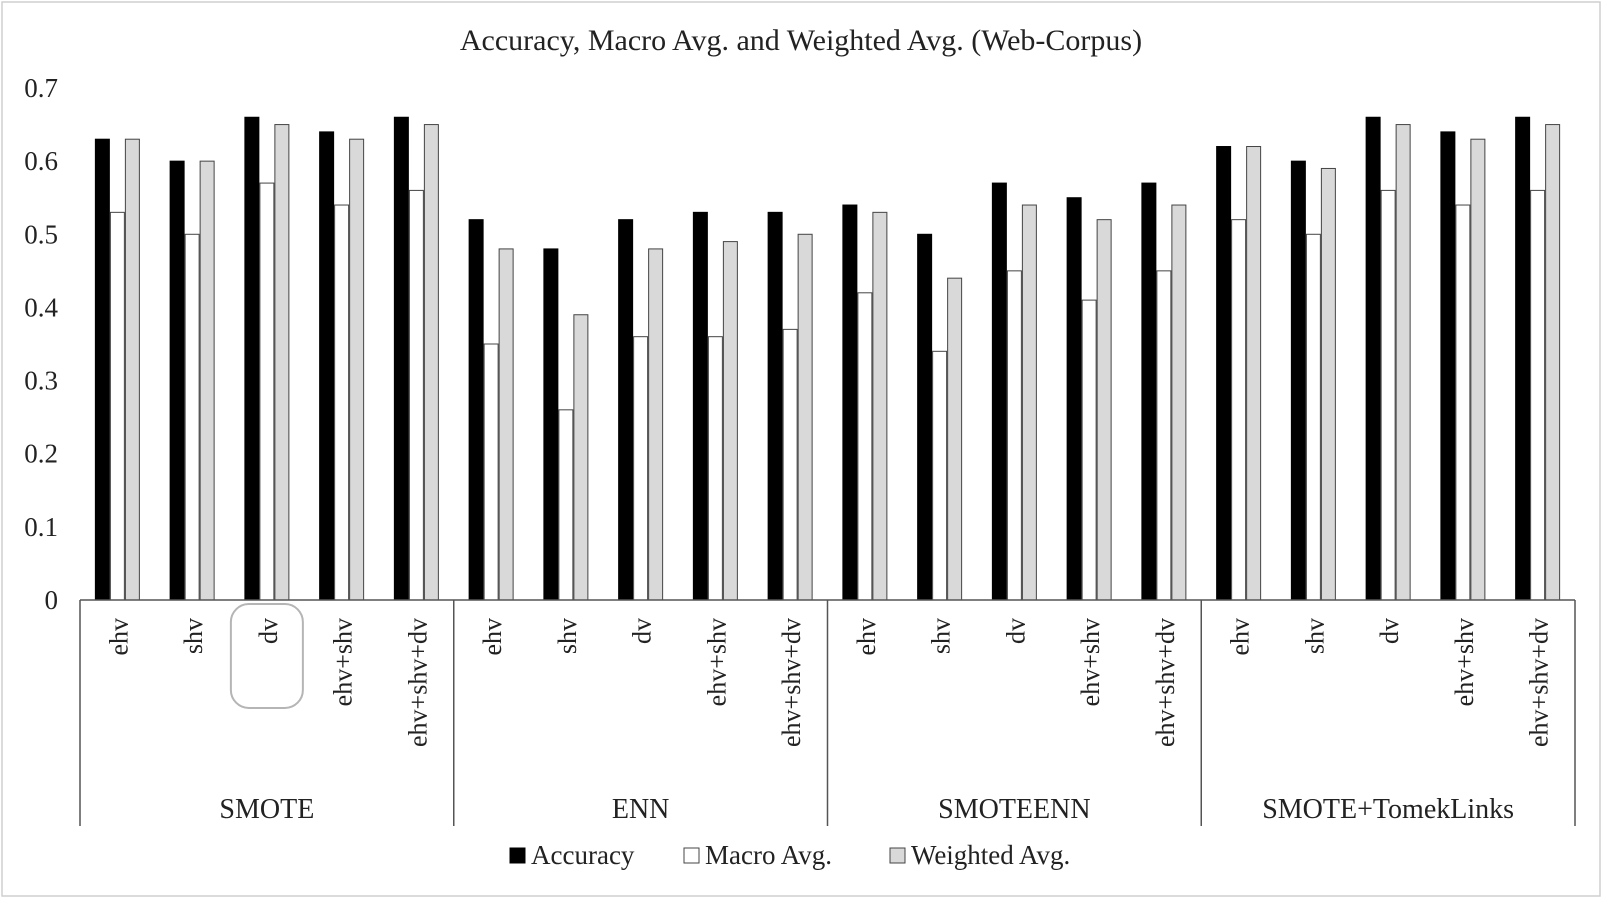  What do you see at coordinates (581, 457) in the screenshot?
I see `bar-weighted-avg-enn-shv` at bounding box center [581, 457].